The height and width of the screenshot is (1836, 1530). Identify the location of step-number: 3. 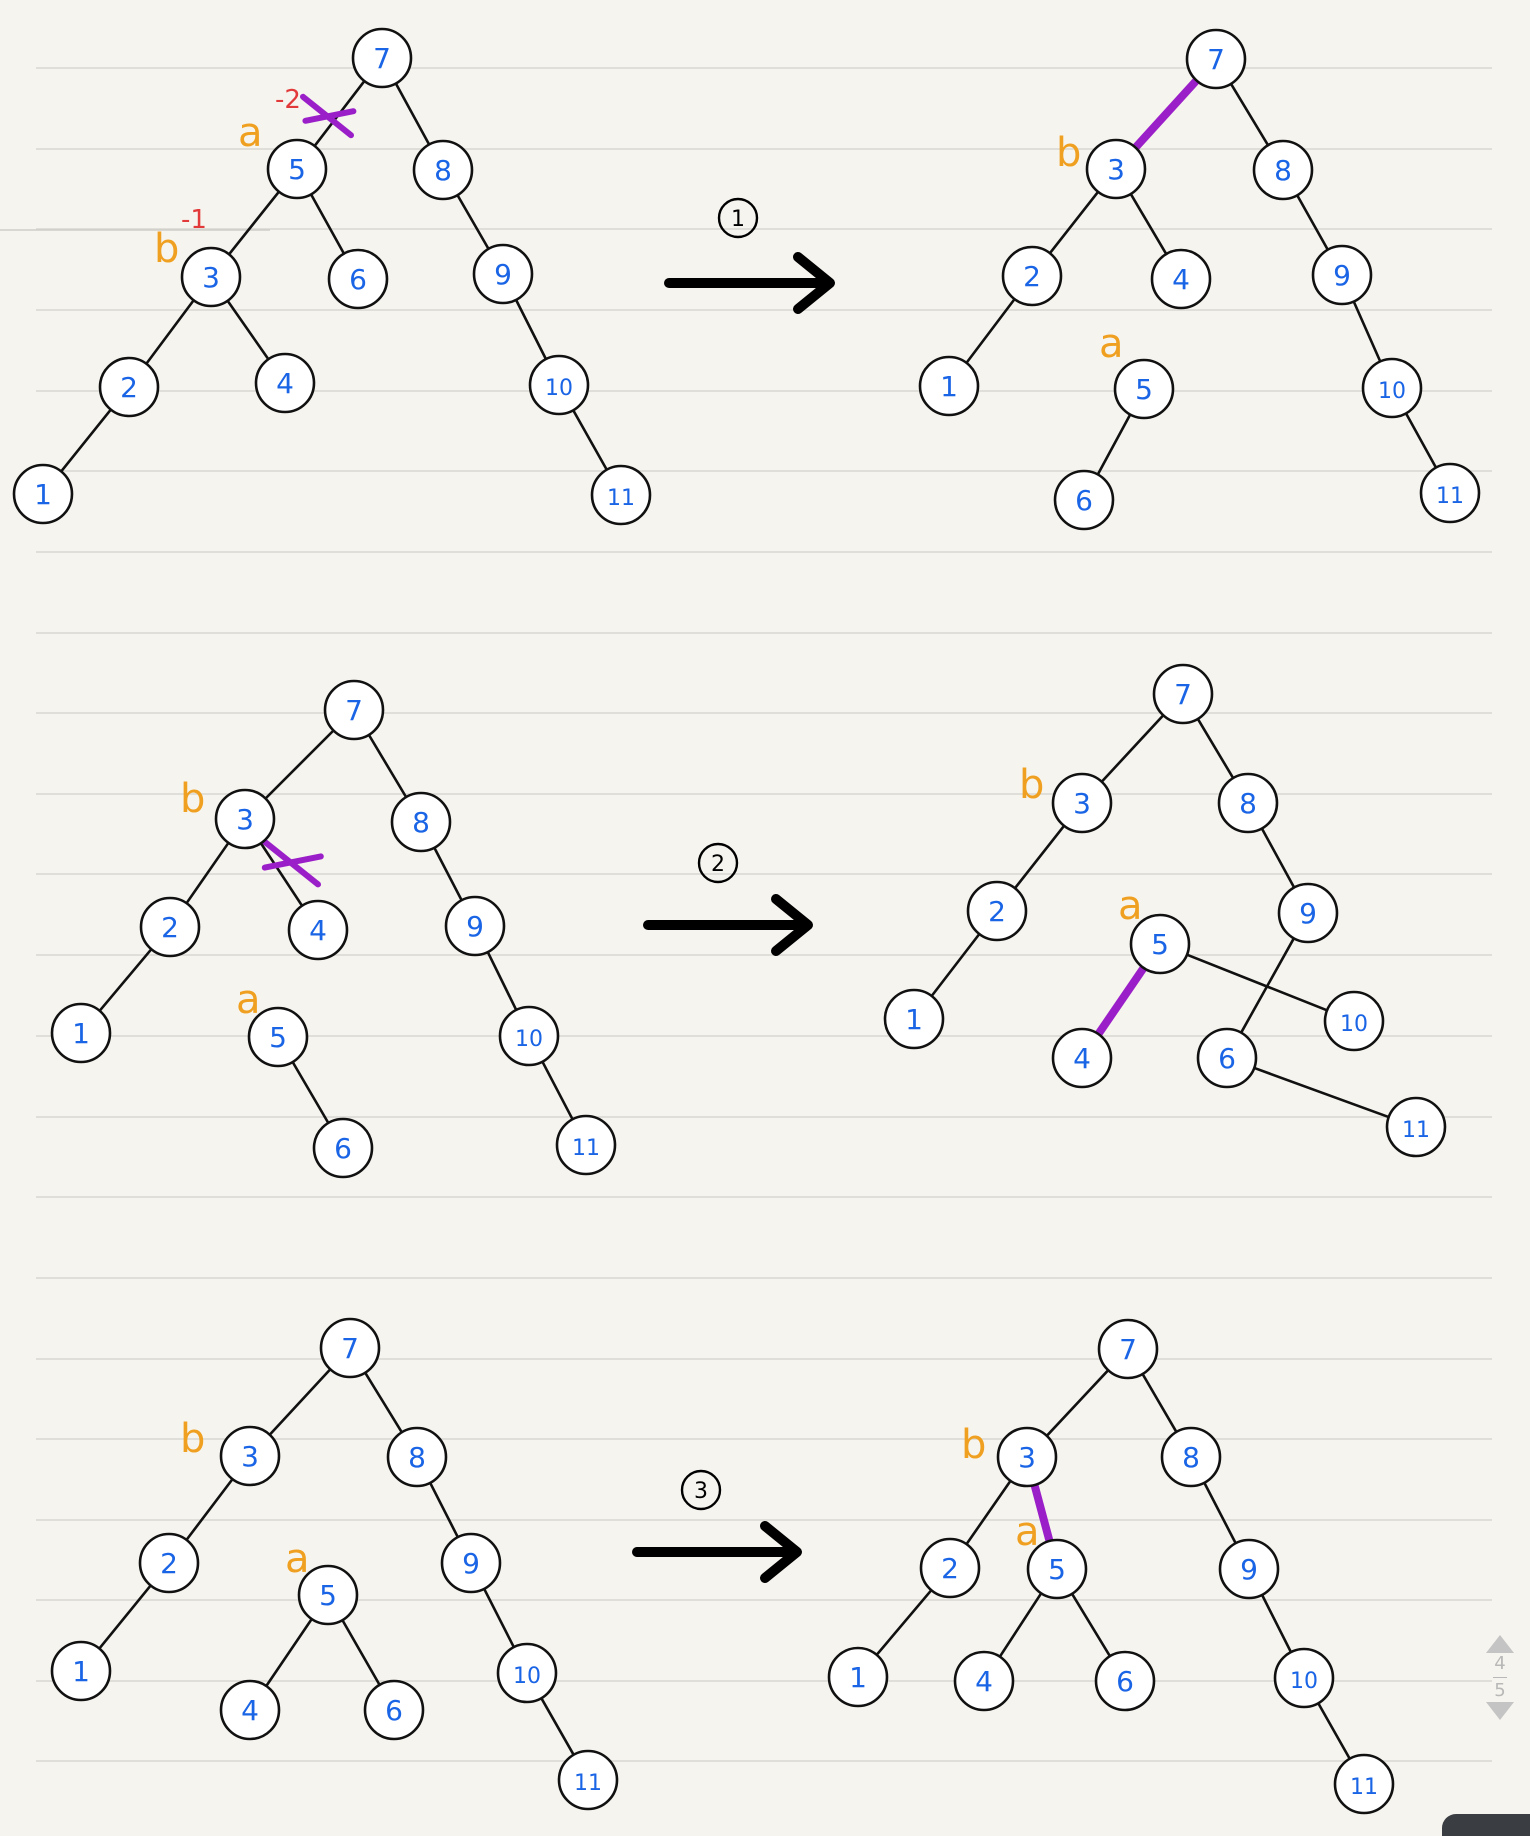
(701, 1491).